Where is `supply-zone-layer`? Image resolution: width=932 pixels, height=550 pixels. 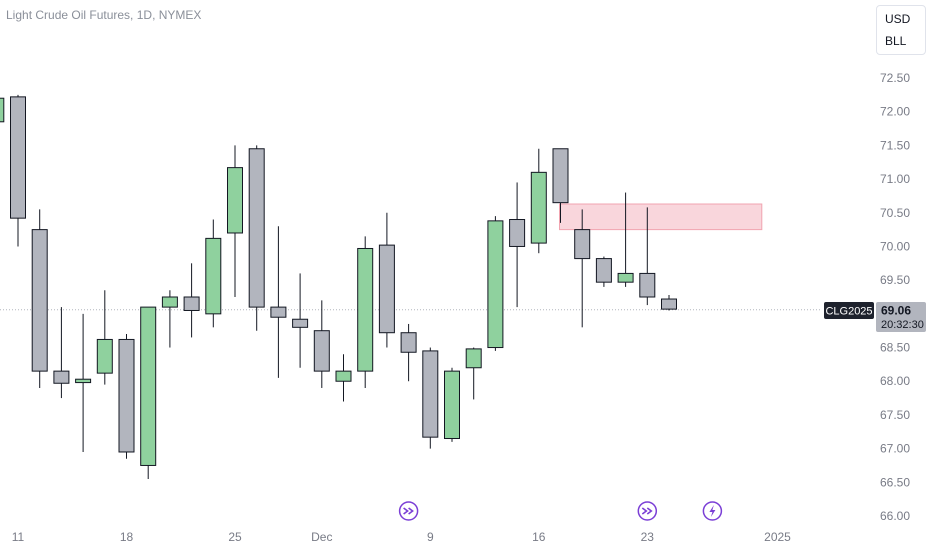 supply-zone-layer is located at coordinates (661, 217).